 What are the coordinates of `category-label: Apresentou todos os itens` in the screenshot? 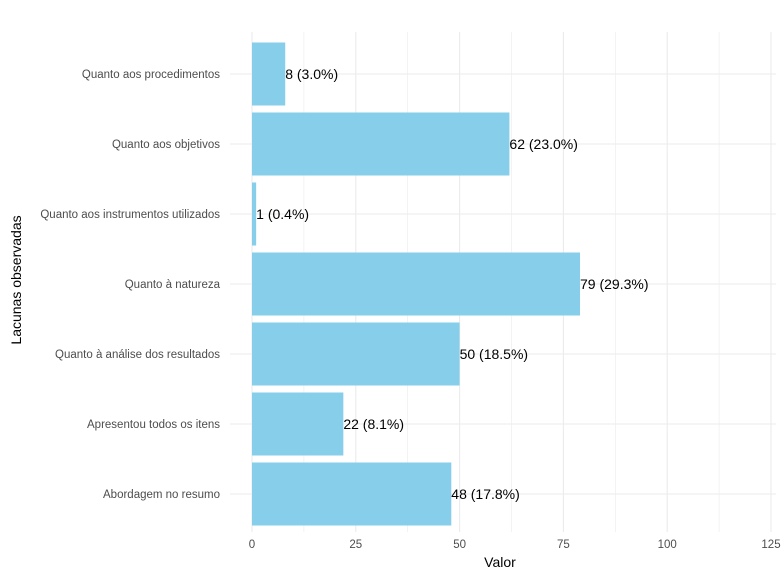 It's located at (153, 425).